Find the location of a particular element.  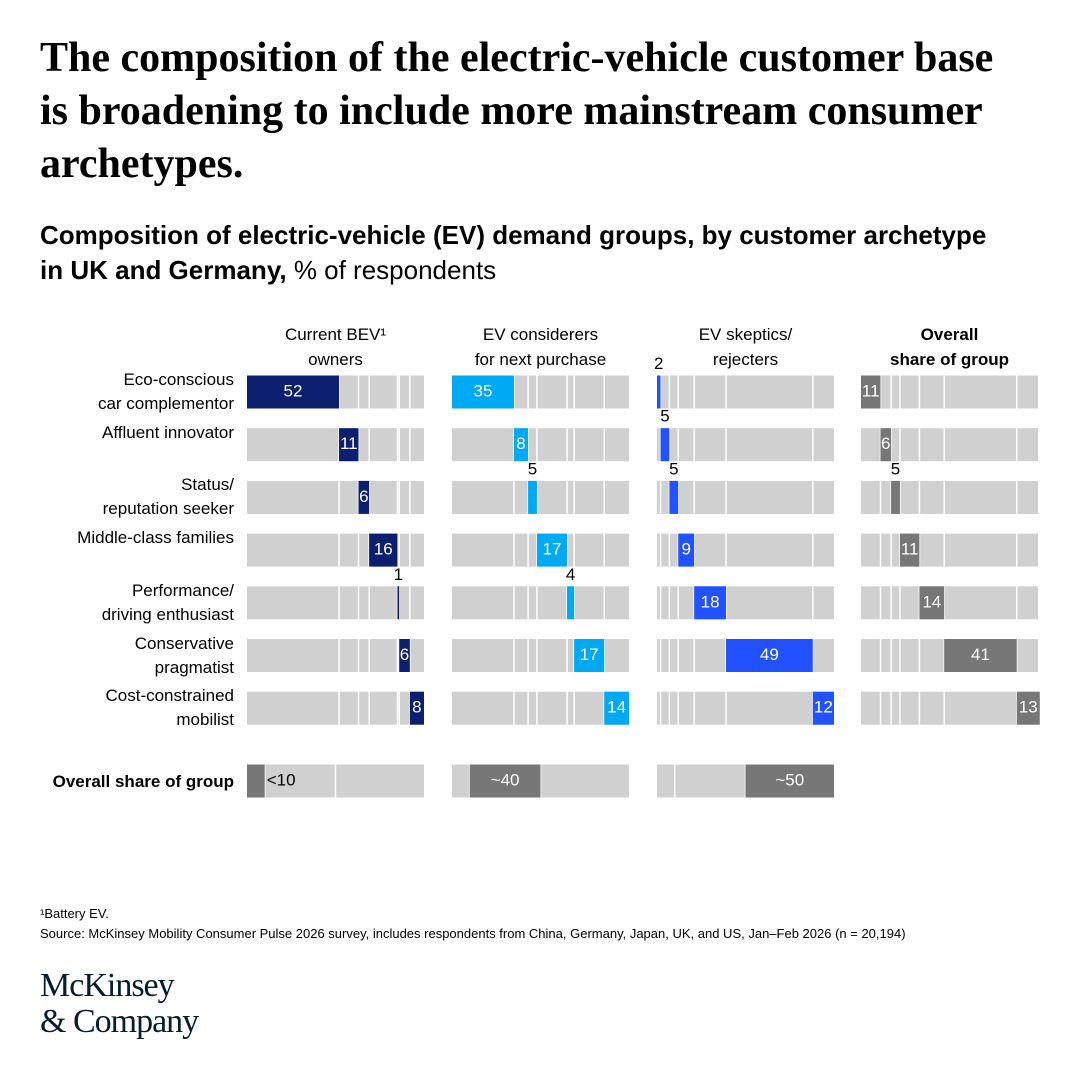

value-label: ~40 is located at coordinates (505, 779).